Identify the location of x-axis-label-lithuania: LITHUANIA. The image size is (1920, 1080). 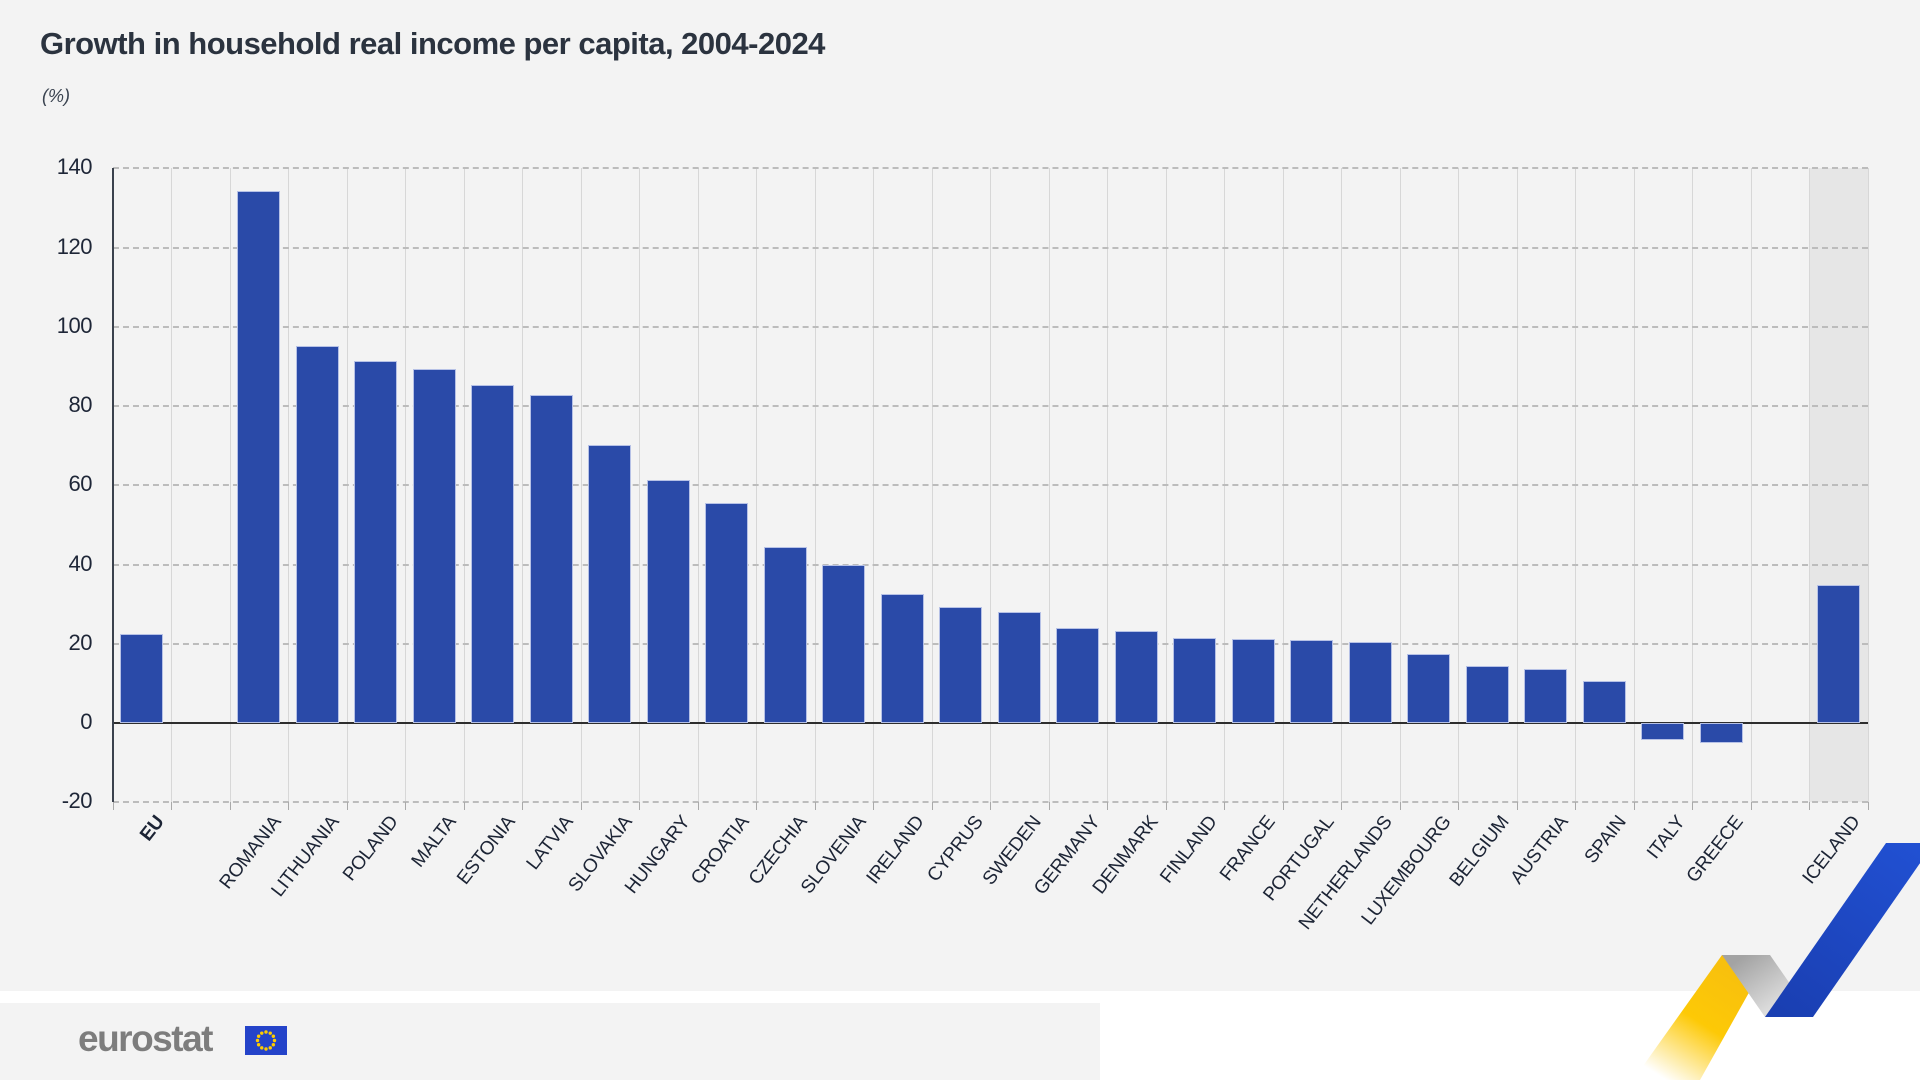
(305, 857).